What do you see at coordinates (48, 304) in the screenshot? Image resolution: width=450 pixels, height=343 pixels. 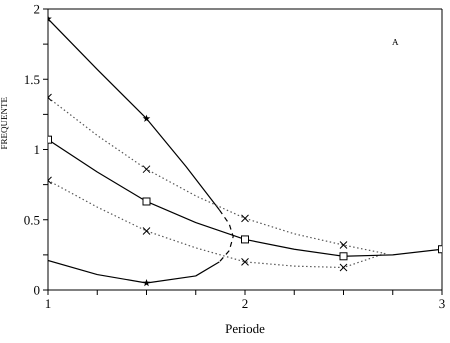 I see `x-tick-label: 1` at bounding box center [48, 304].